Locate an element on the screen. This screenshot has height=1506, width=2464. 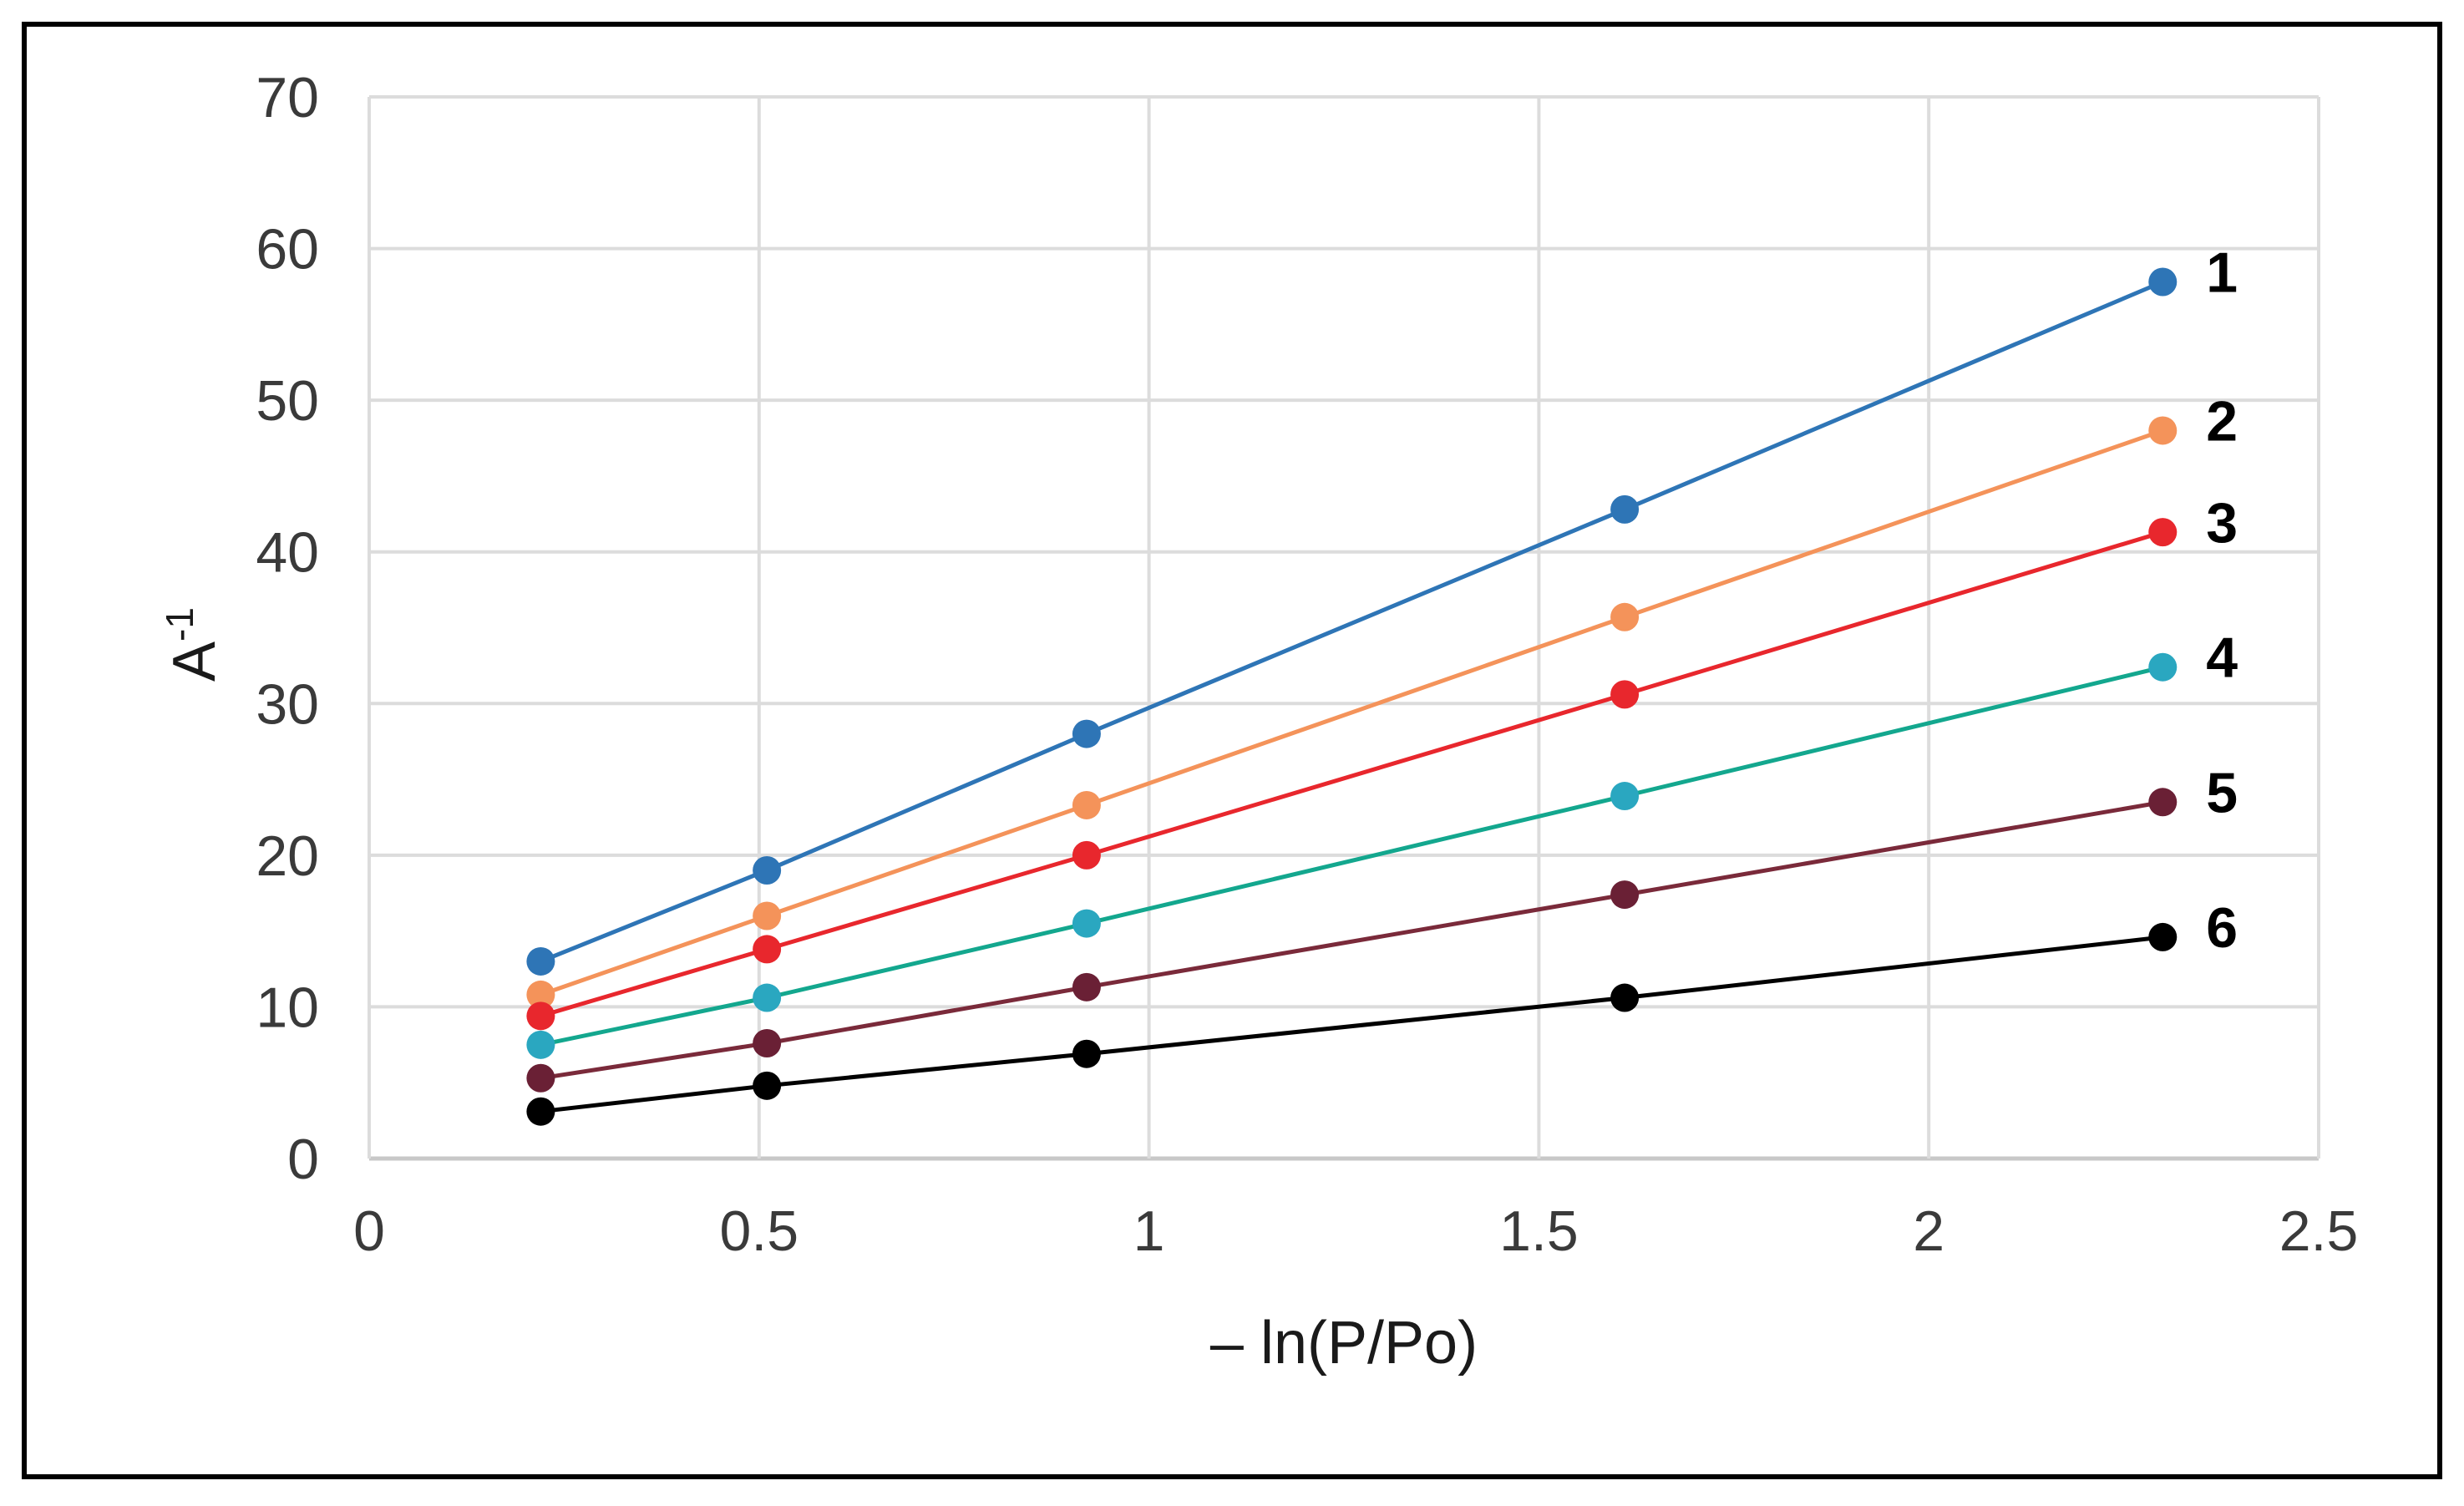
y-tick-label: 60 is located at coordinates (288, 249).